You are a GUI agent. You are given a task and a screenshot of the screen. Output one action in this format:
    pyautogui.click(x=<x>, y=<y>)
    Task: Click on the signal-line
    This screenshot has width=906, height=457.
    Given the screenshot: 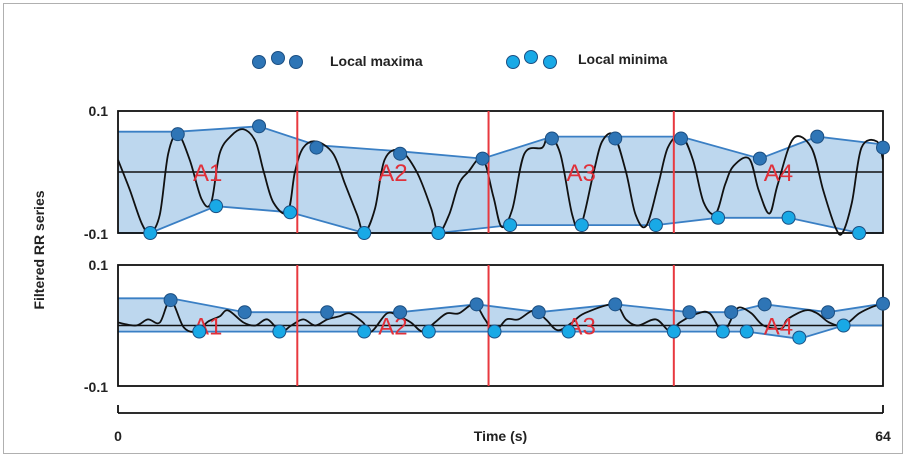 What is the action you would take?
    pyautogui.click(x=500, y=316)
    